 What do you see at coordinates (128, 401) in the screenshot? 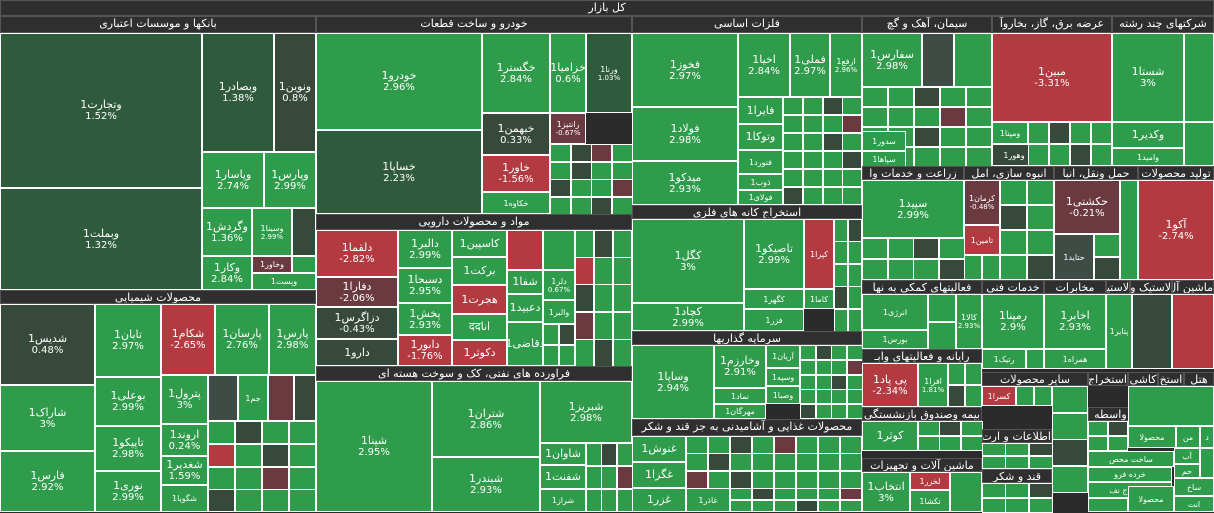
I see `stock-tile: بوعلی1 2.99%` at bounding box center [128, 401].